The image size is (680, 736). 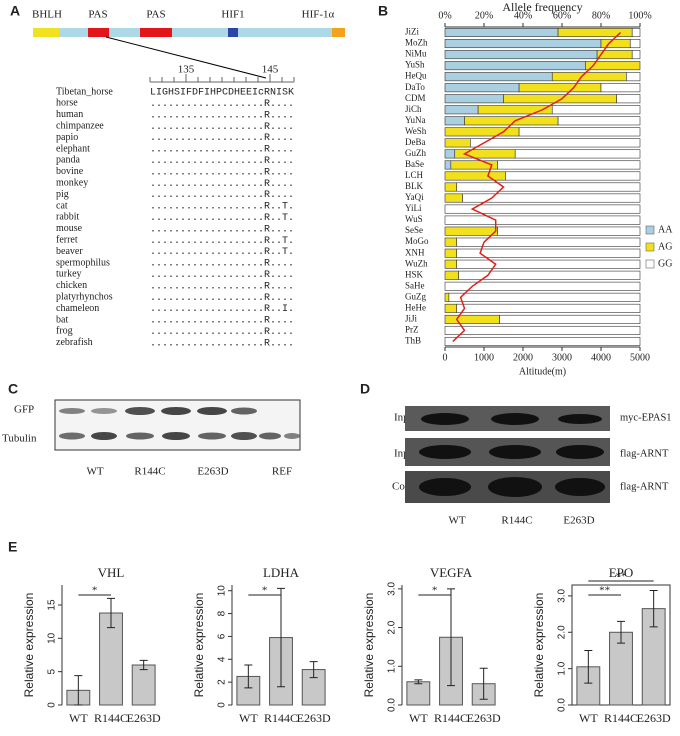 I want to click on x2-tick-label: 5000, so click(x=640, y=357).